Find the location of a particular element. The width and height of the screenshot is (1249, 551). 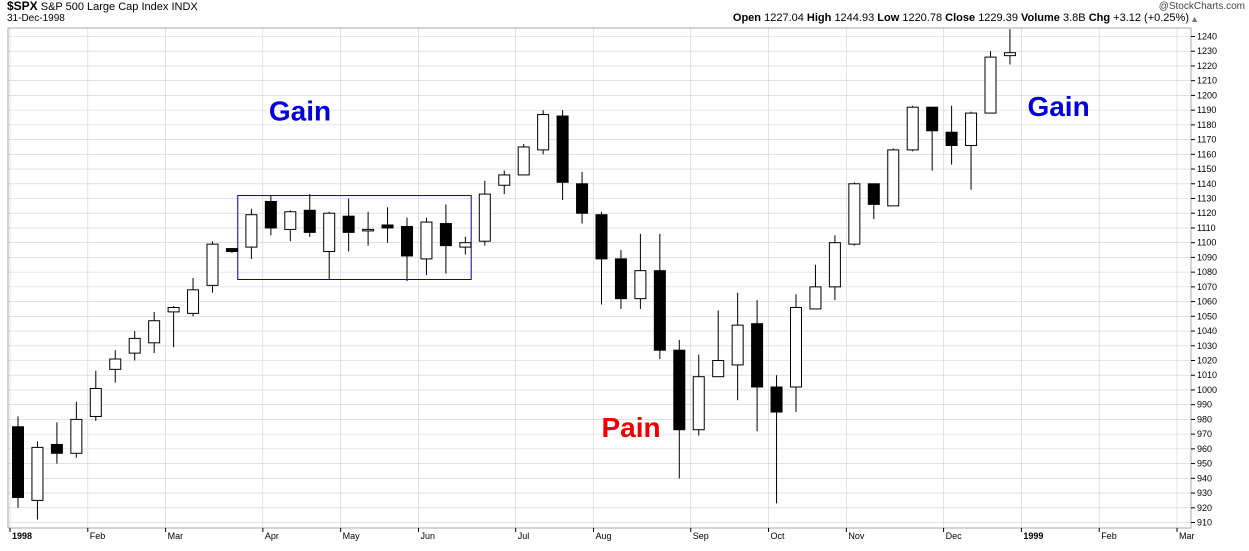

low-value: 1220.78 is located at coordinates (922, 18).